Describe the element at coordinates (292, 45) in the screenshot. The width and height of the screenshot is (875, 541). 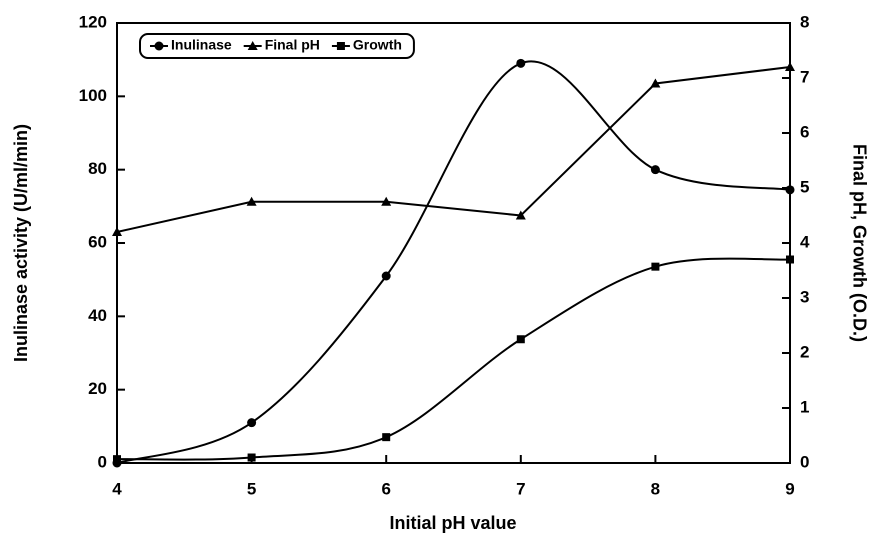
I see `legend-label: Final pH` at that location.